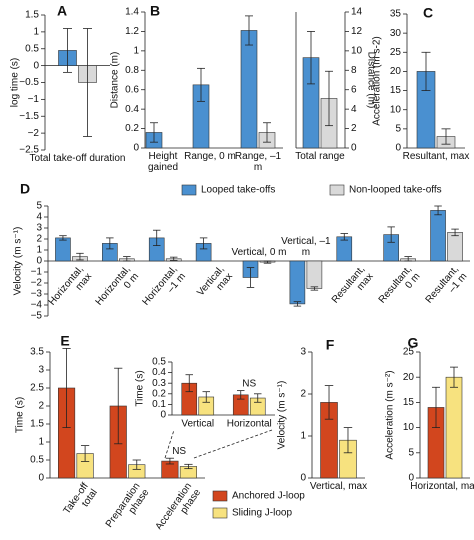  Describe the element at coordinates (163, 162) in the screenshot. I see `x-tick-label: Height gained` at that location.